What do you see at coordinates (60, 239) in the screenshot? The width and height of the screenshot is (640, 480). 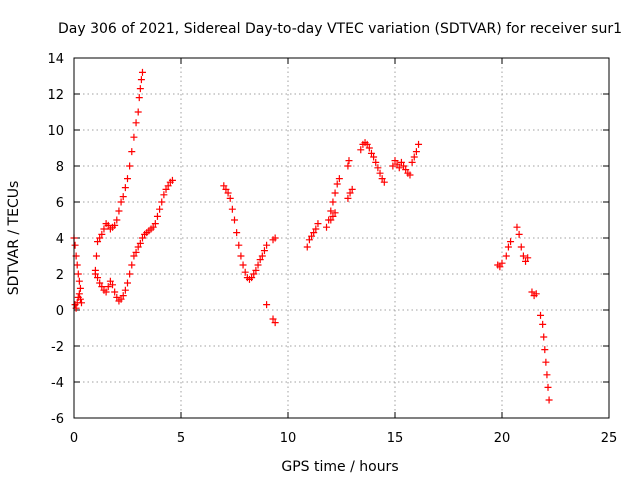 I see `y-tick-label: 4` at bounding box center [60, 239].